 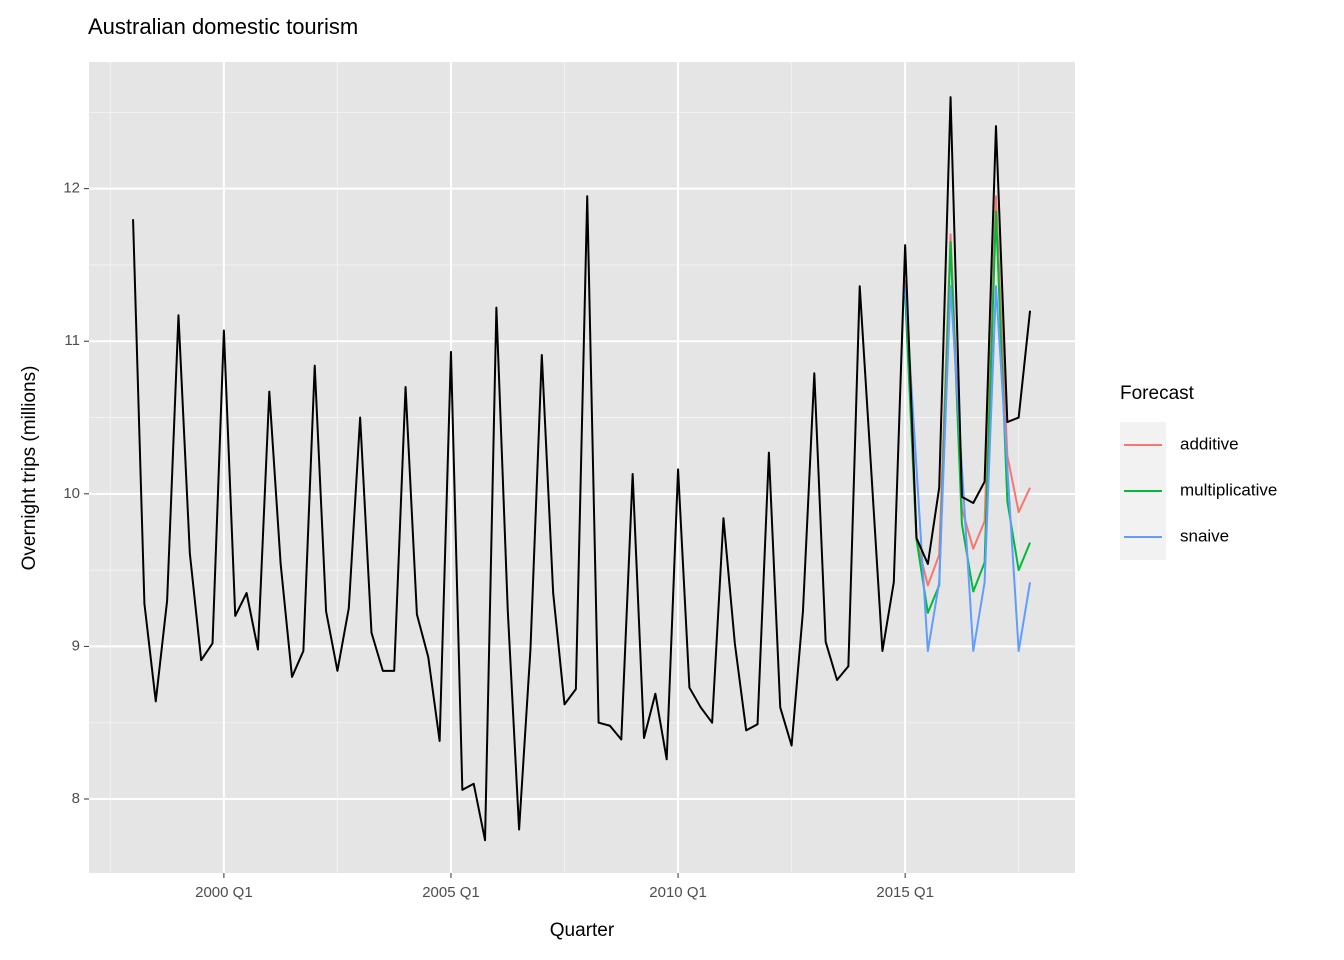 What do you see at coordinates (1204, 535) in the screenshot?
I see `legend-label: snaive` at bounding box center [1204, 535].